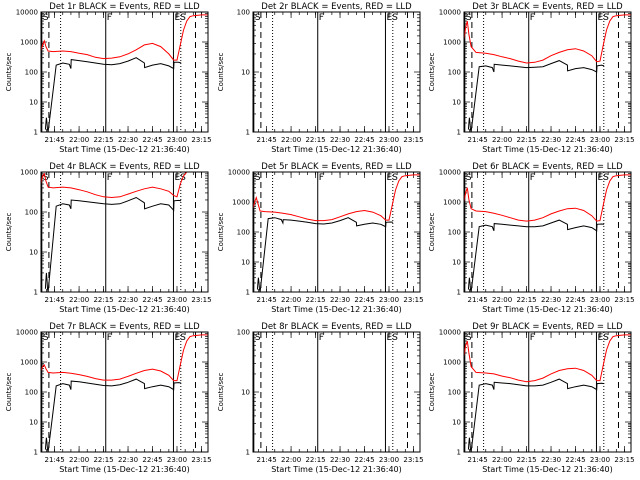 The image size is (640, 480). Describe the element at coordinates (336, 167) in the screenshot. I see `chart-title: Det 5r BLACK = Events, RED = LLD` at that location.